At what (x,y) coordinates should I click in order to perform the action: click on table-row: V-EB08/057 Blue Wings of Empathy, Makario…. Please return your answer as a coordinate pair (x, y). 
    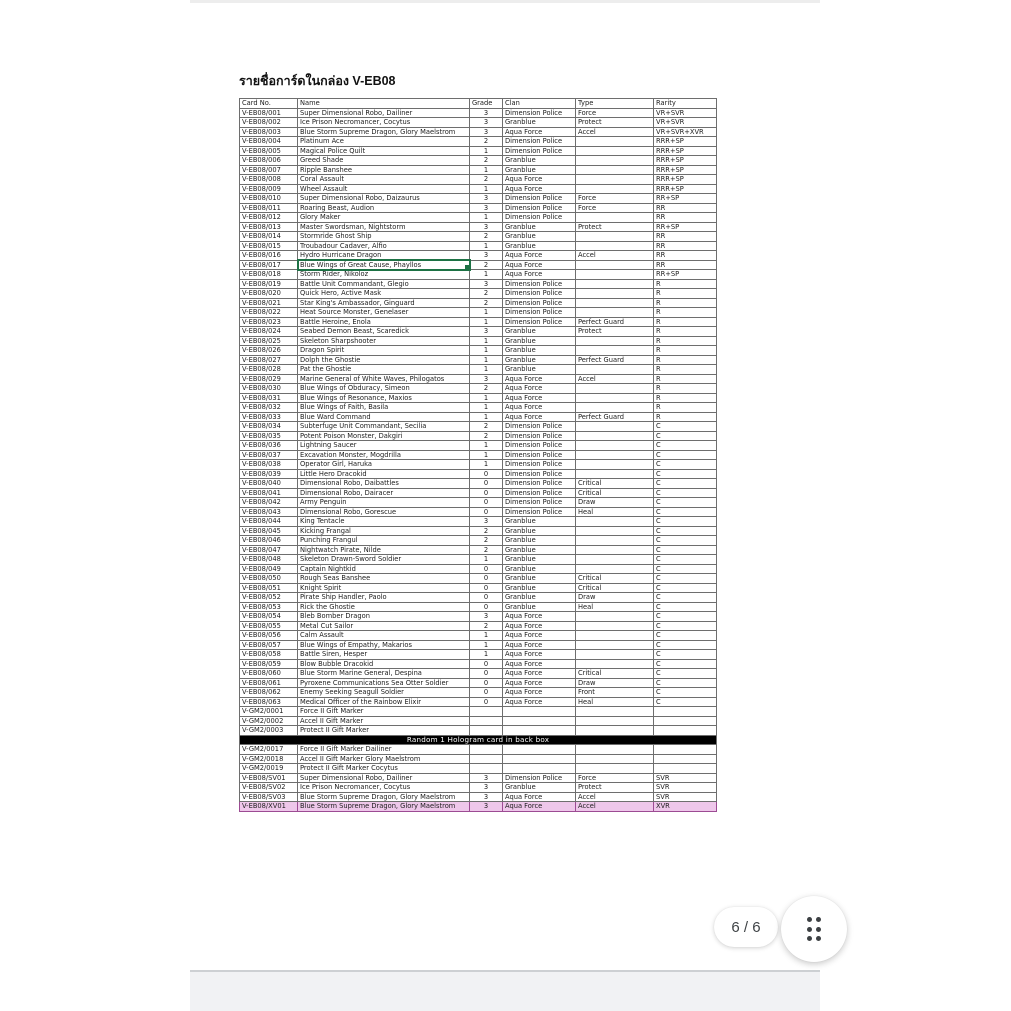
    Looking at the image, I should click on (478, 644).